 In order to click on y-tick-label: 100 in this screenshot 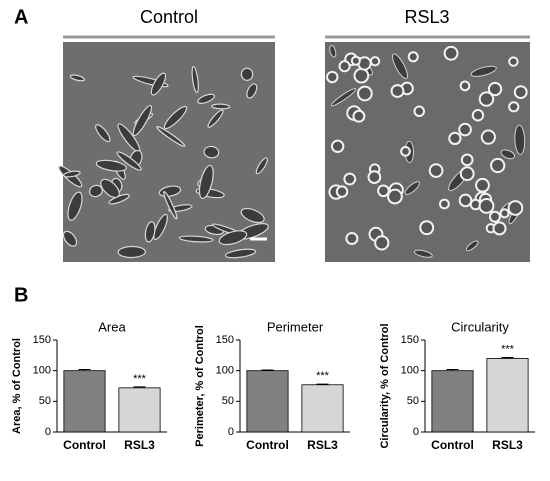, I will do `click(225, 371)`.